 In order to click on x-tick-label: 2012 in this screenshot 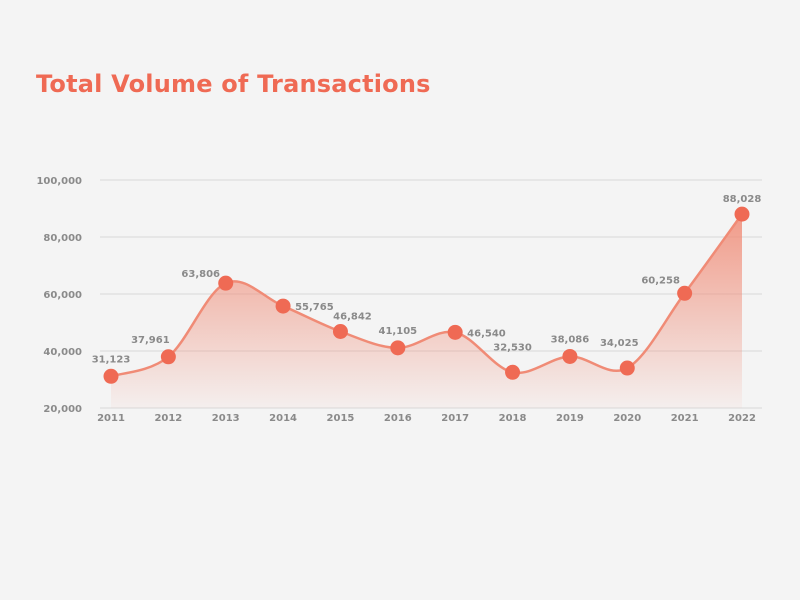, I will do `click(168, 418)`.